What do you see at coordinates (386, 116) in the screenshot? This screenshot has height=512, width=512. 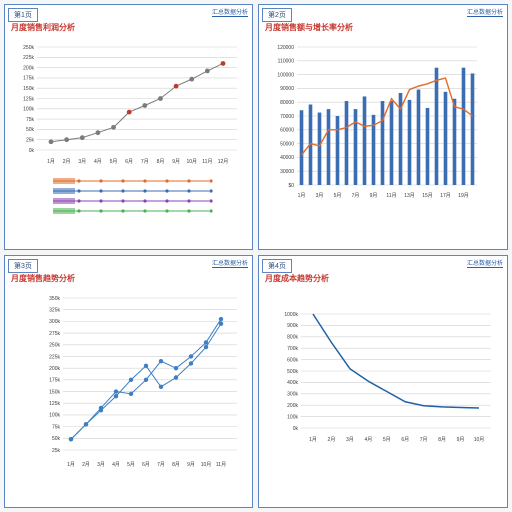 I see `growth-line` at bounding box center [386, 116].